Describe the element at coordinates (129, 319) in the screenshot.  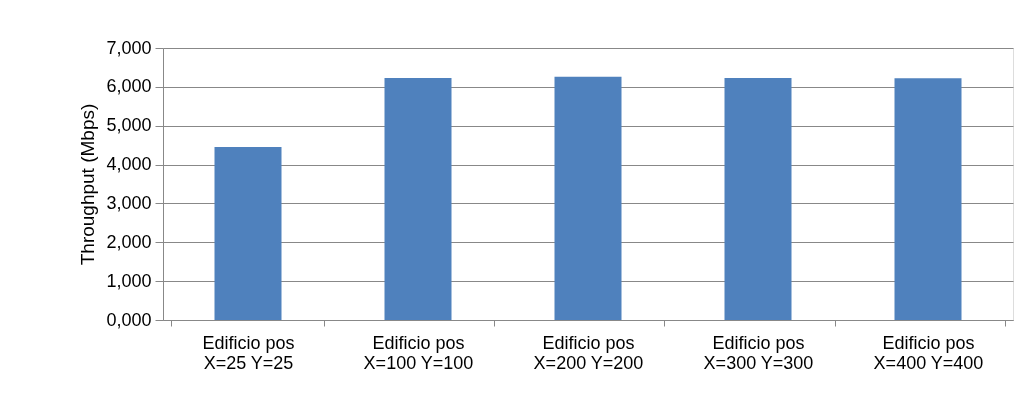
I see `y-tick-label: 0,000` at that location.